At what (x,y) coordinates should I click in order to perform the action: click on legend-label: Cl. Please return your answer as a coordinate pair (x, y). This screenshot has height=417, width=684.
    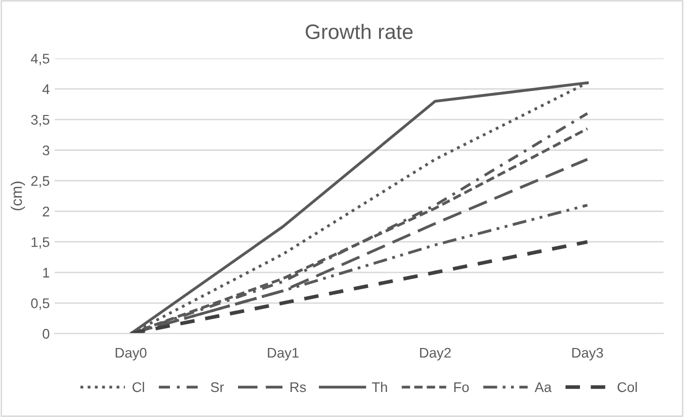
    Looking at the image, I should click on (138, 387).